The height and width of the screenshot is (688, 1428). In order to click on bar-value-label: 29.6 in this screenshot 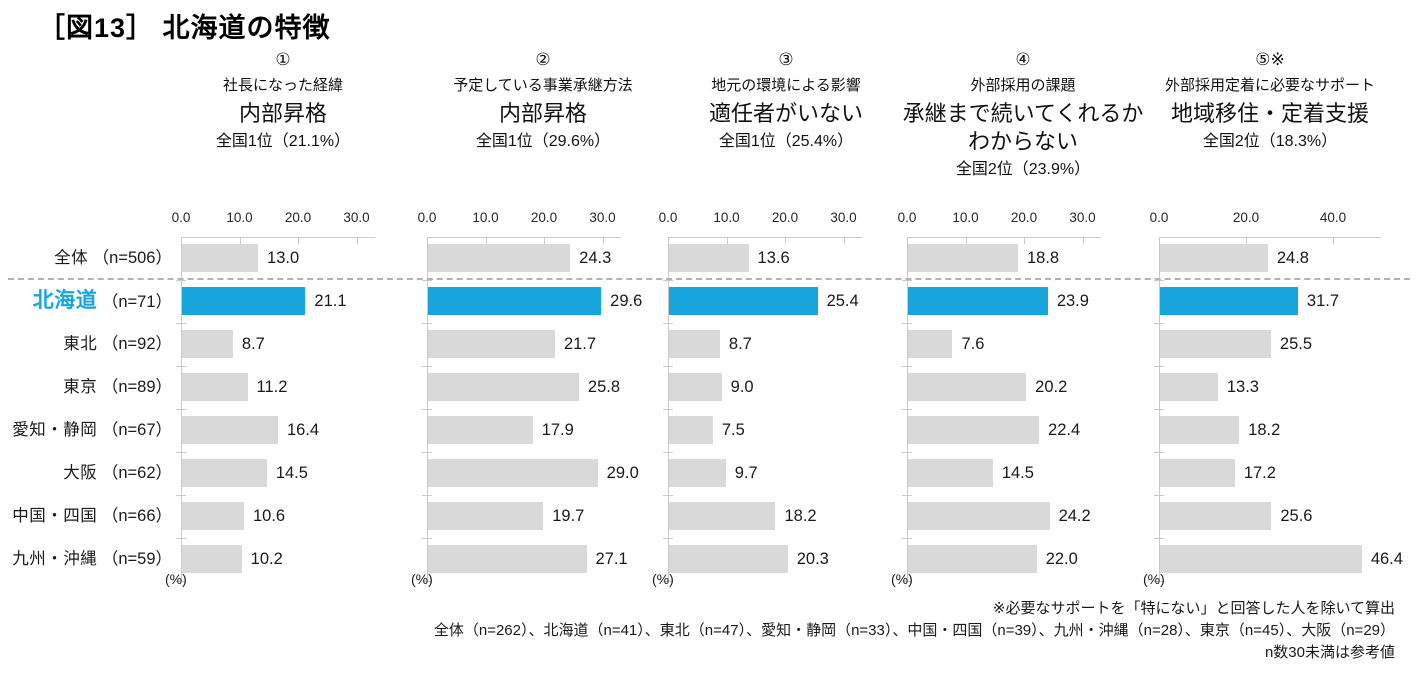, I will do `click(626, 301)`.